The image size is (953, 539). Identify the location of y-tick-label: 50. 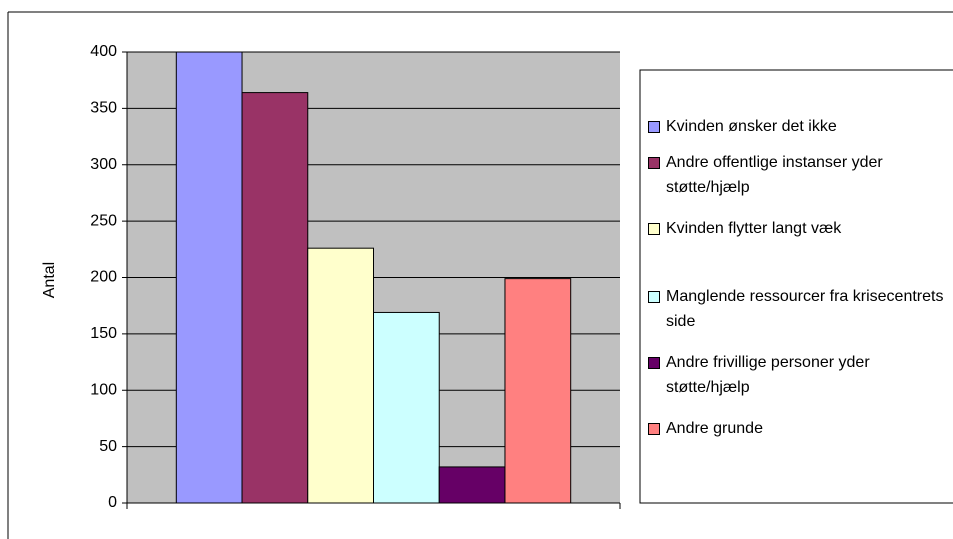
(108, 446).